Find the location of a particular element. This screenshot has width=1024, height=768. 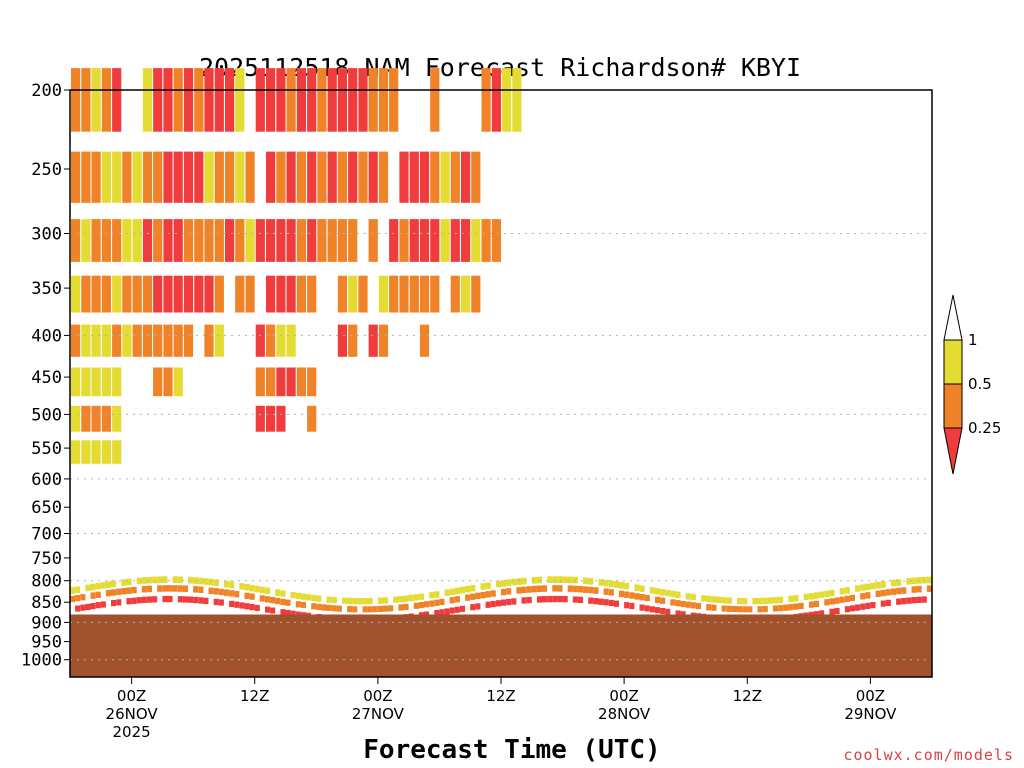

x-tick-label: 12Z is located at coordinates (500, 696).